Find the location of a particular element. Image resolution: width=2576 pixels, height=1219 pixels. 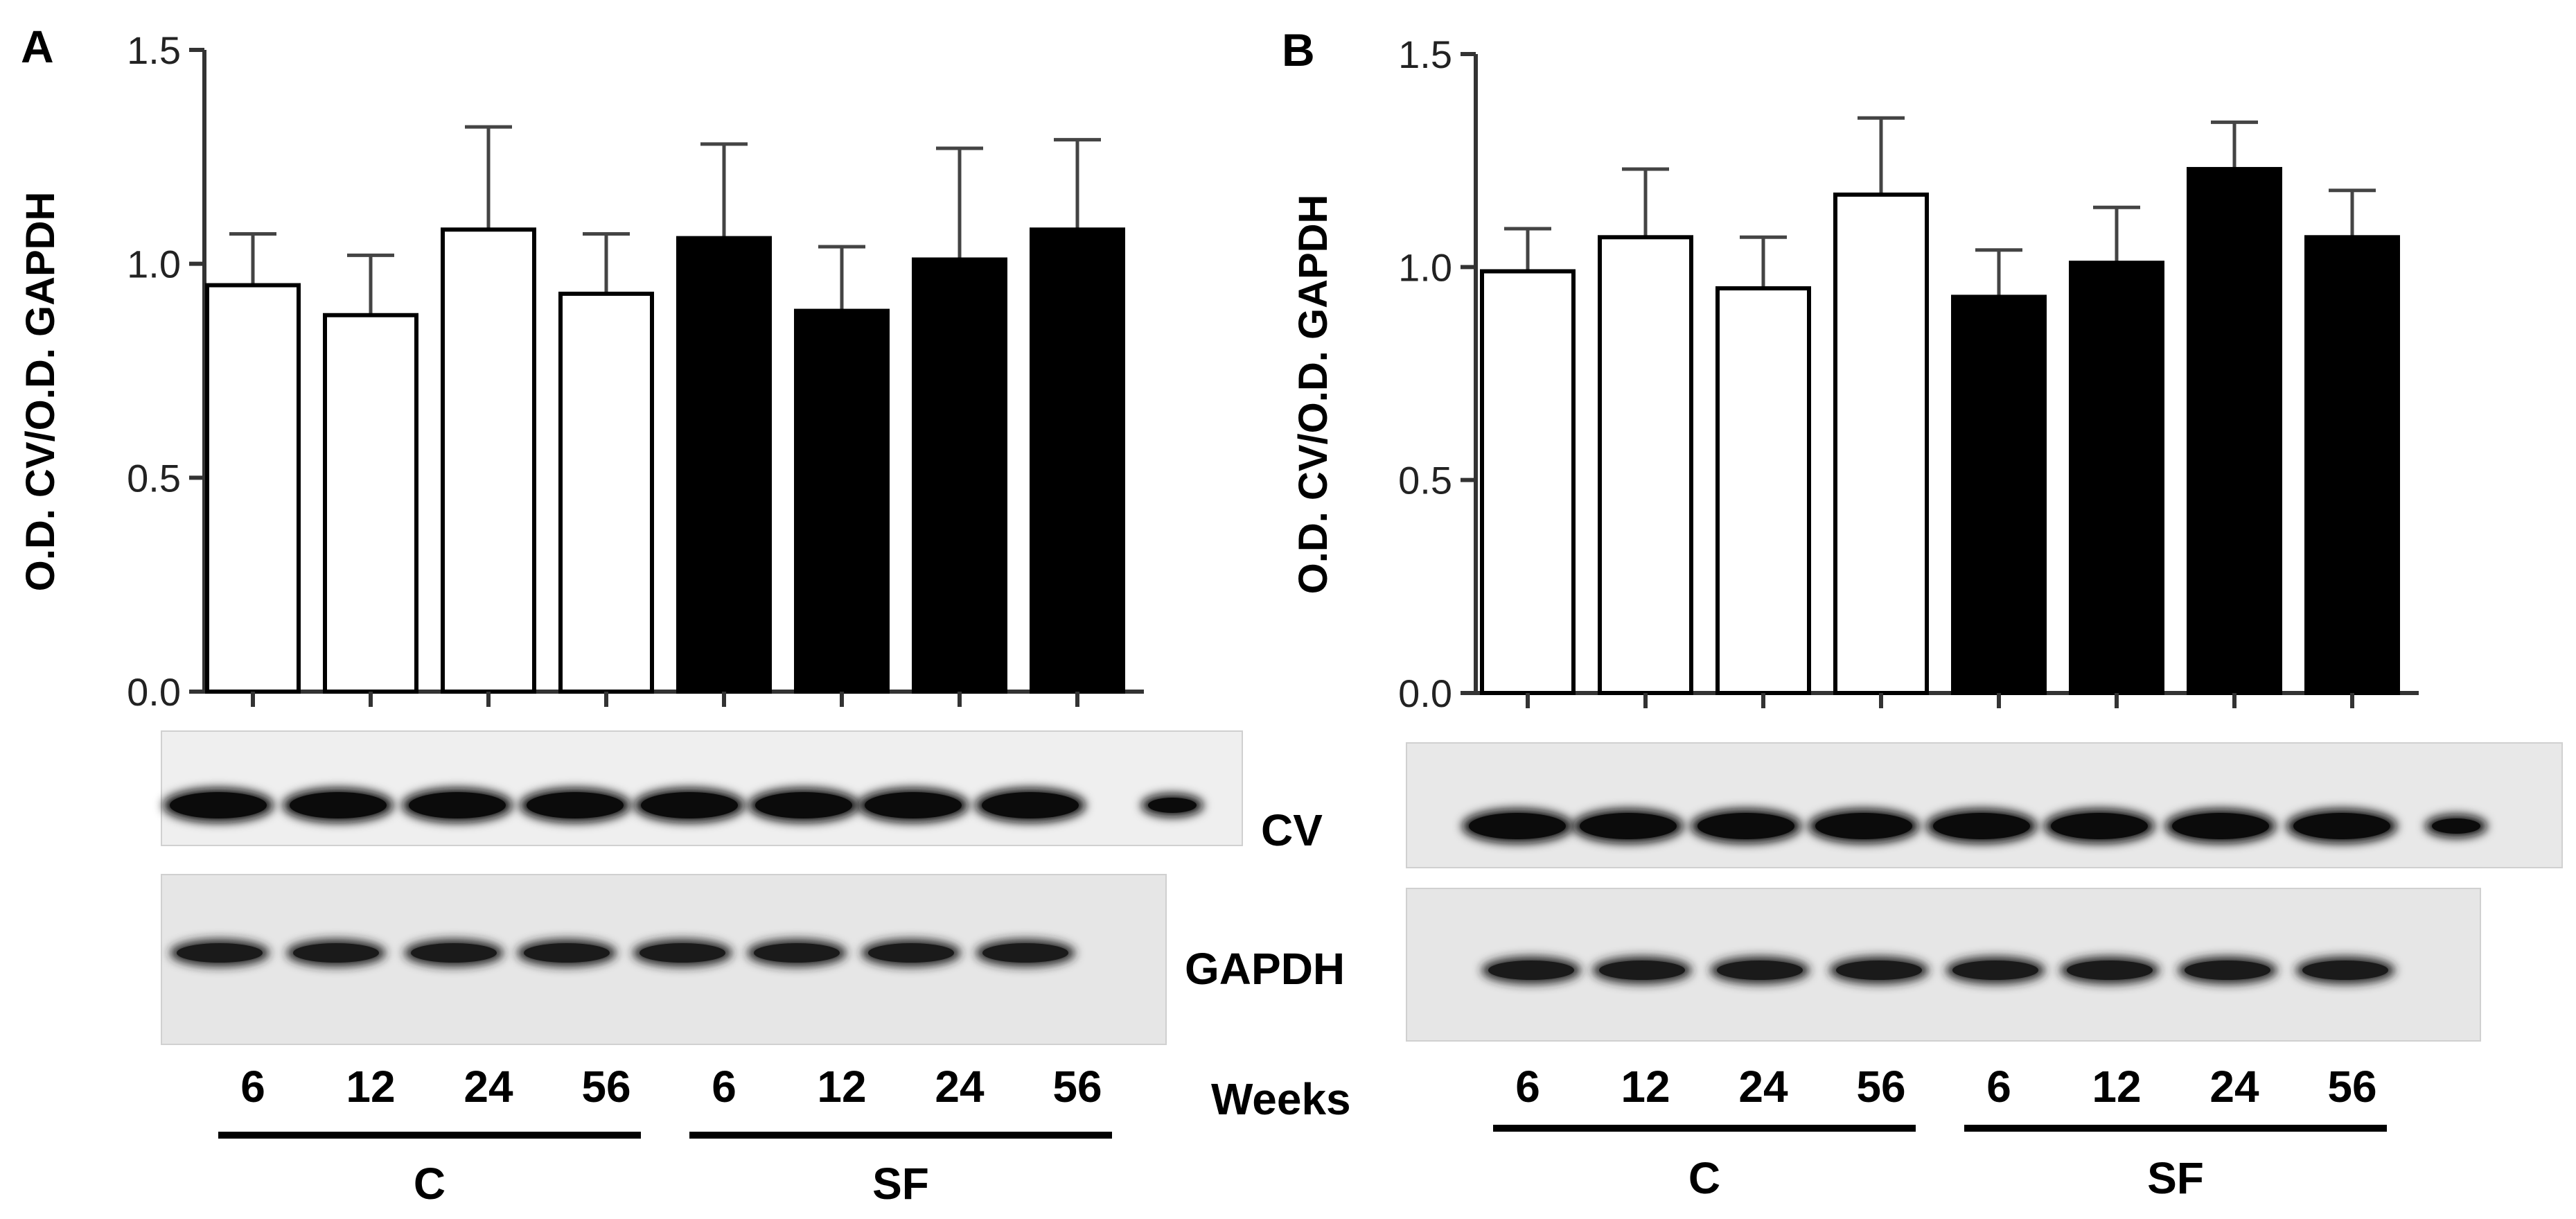

cv-row-label: CV is located at coordinates (1292, 830).